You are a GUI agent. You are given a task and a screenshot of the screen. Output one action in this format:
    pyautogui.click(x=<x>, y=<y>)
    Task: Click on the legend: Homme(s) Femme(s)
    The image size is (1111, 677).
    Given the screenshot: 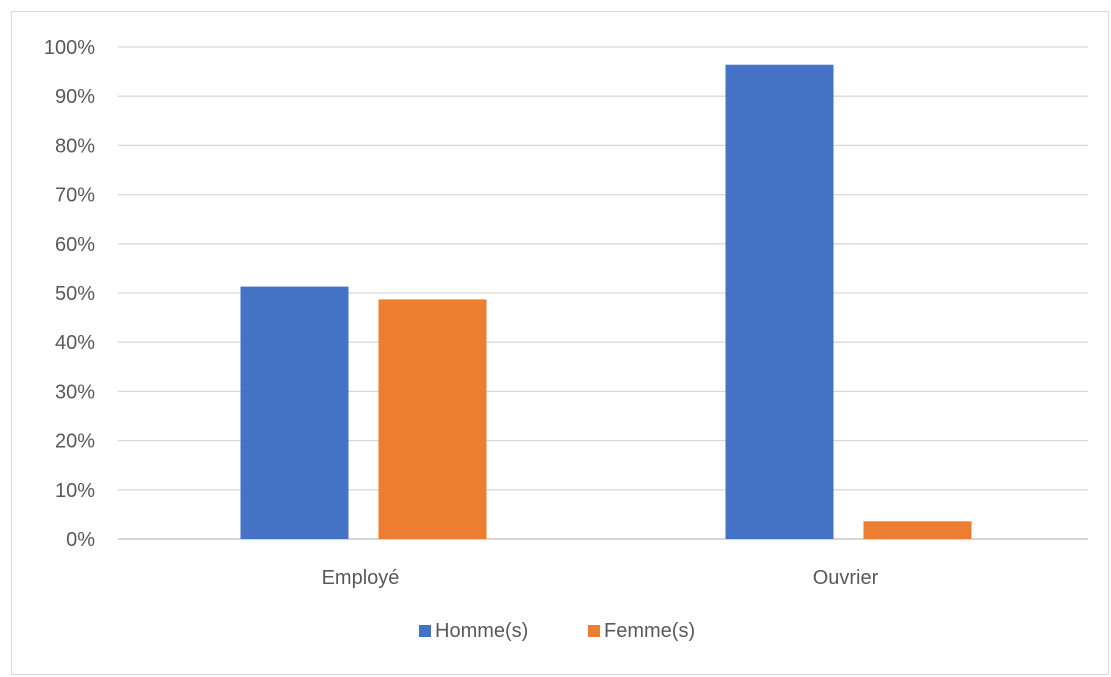 What is the action you would take?
    pyautogui.click(x=557, y=631)
    